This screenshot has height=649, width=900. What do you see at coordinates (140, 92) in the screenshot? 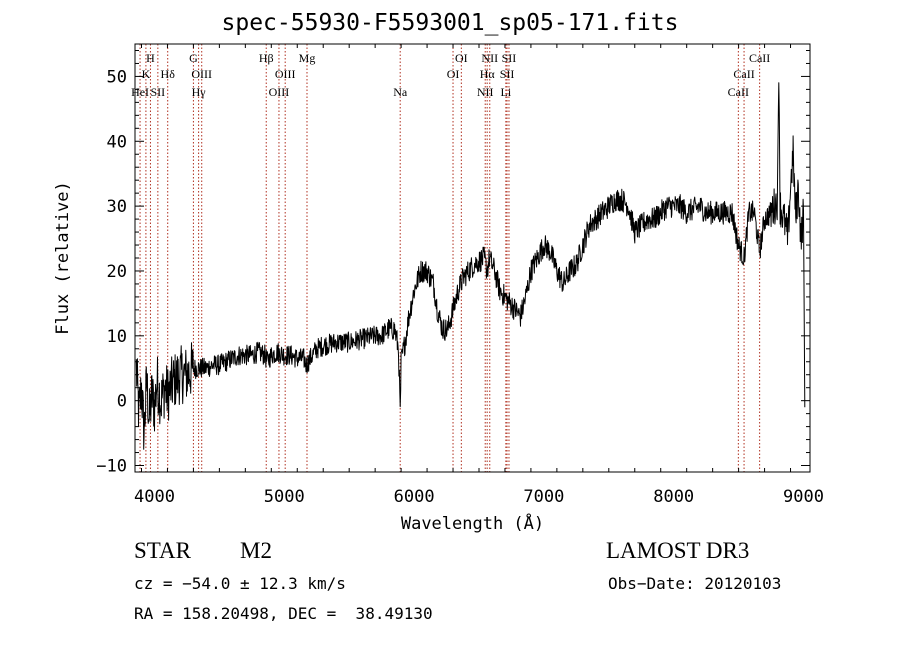
I see `line-label: HeI` at bounding box center [140, 92].